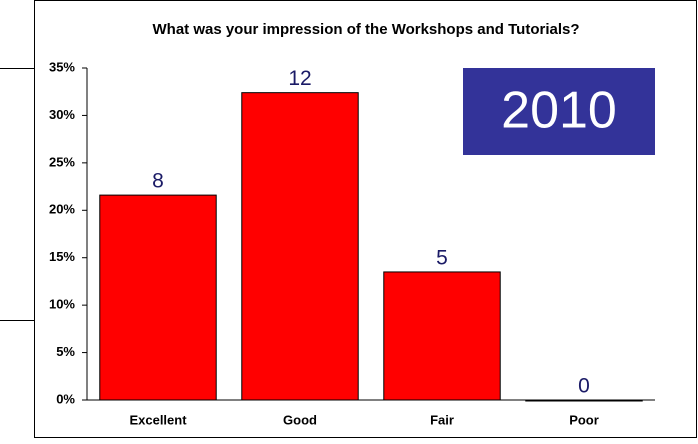  I want to click on annotation: 2010, so click(559, 111).